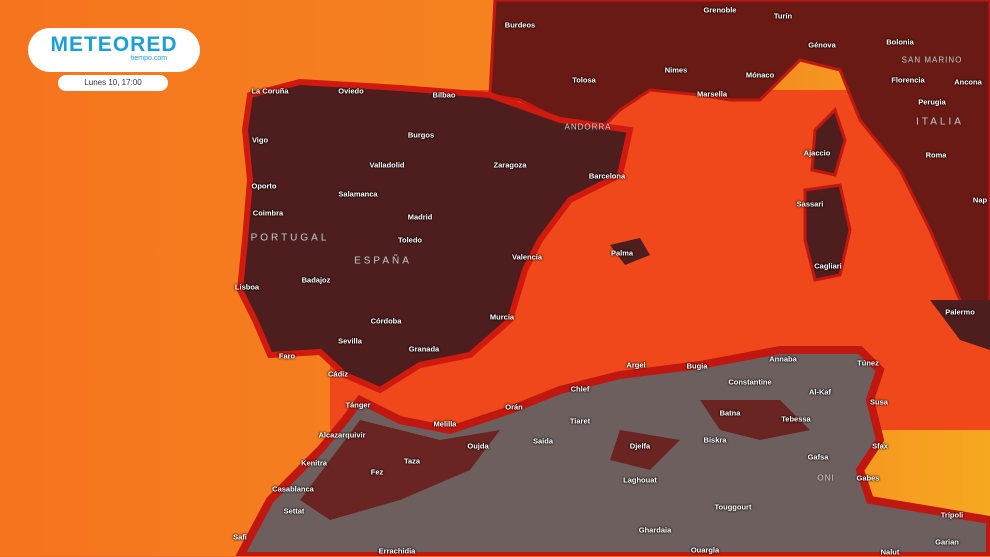  What do you see at coordinates (828, 266) in the screenshot?
I see `city-label: Cagliari` at bounding box center [828, 266].